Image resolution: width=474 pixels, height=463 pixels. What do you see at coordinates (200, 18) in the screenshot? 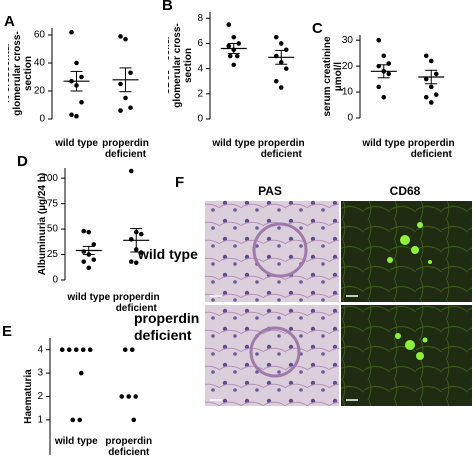
I see `y-tick-label: 8` at bounding box center [200, 18].